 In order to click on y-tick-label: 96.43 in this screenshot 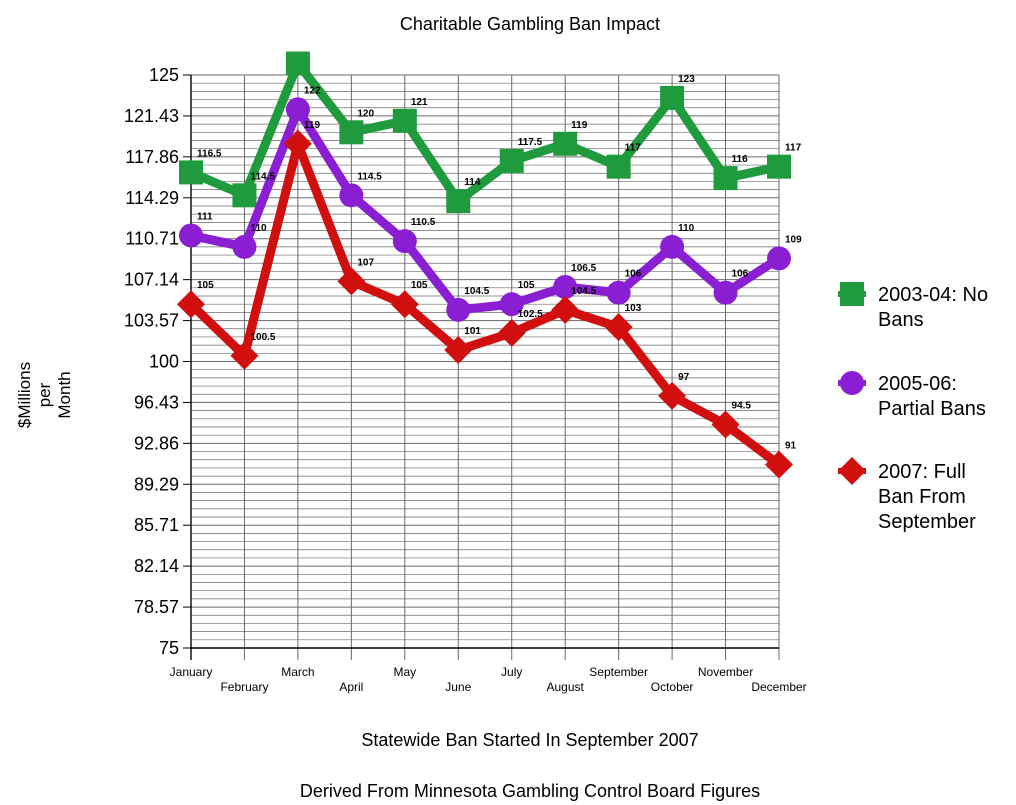, I will do `click(156, 402)`.